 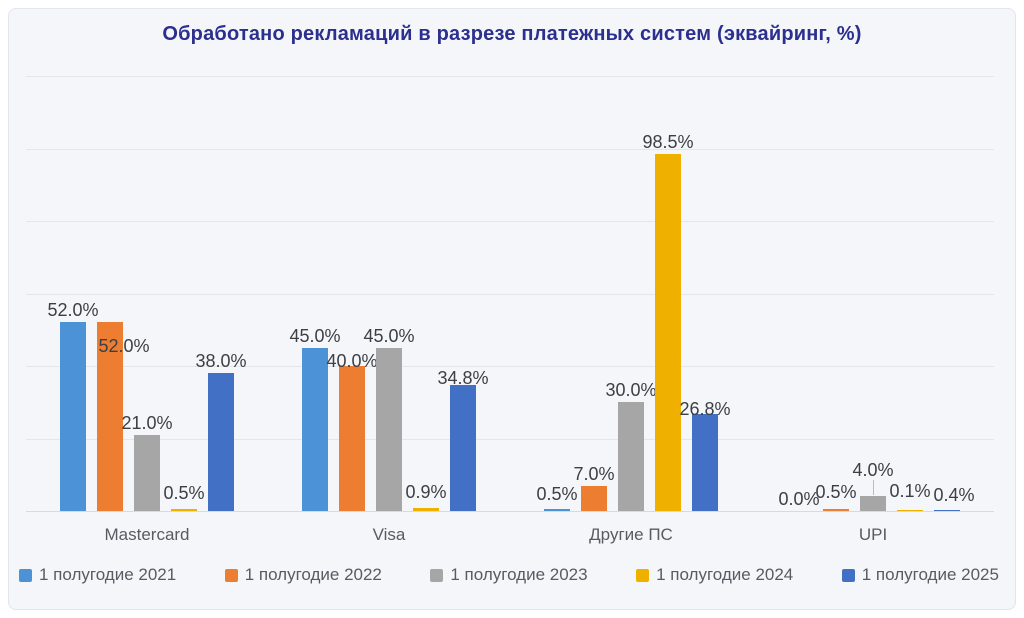 What do you see at coordinates (463, 378) in the screenshot?
I see `value-label: 34.8%` at bounding box center [463, 378].